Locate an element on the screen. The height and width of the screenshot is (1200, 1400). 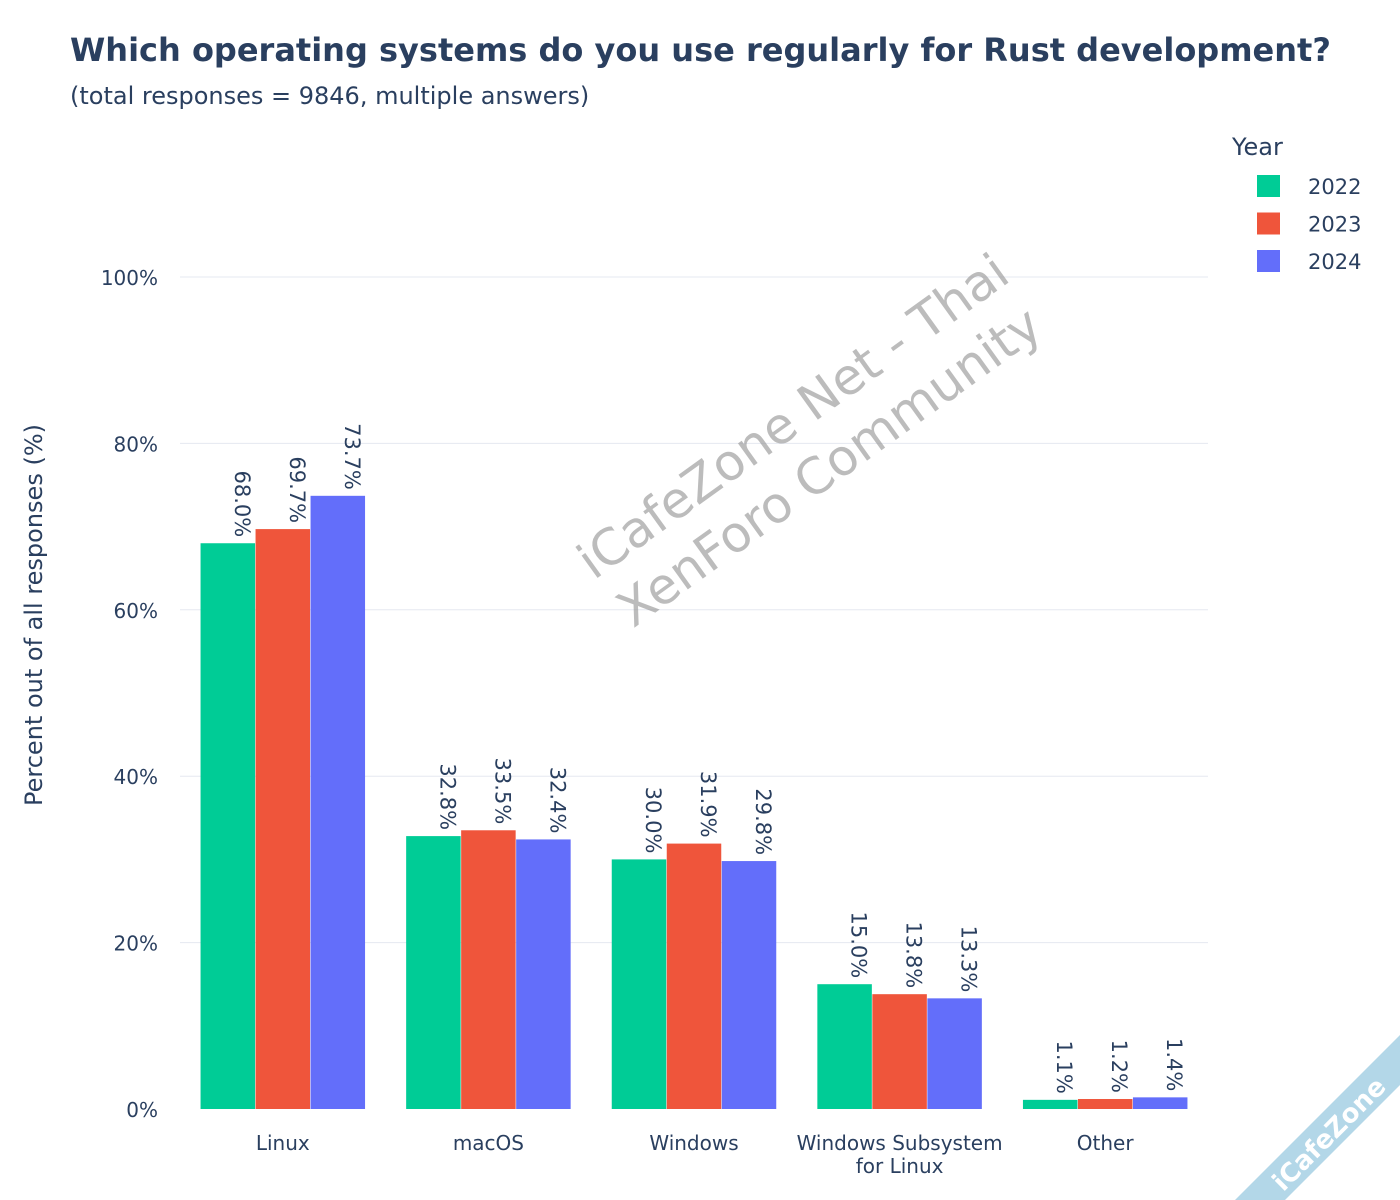
y-tick-label: 100% is located at coordinates (129, 278).